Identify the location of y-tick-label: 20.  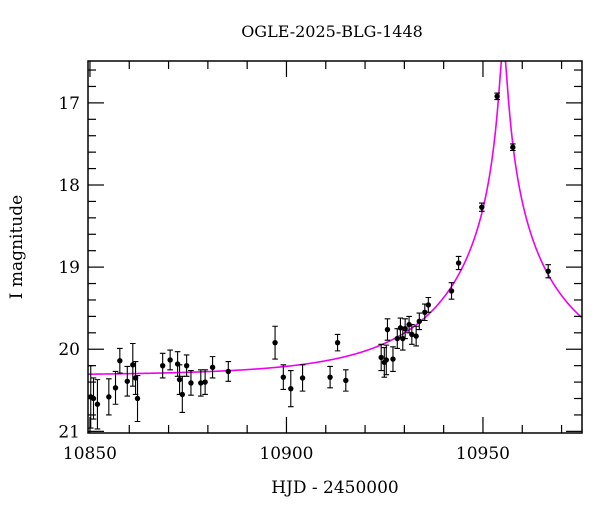
(69, 350).